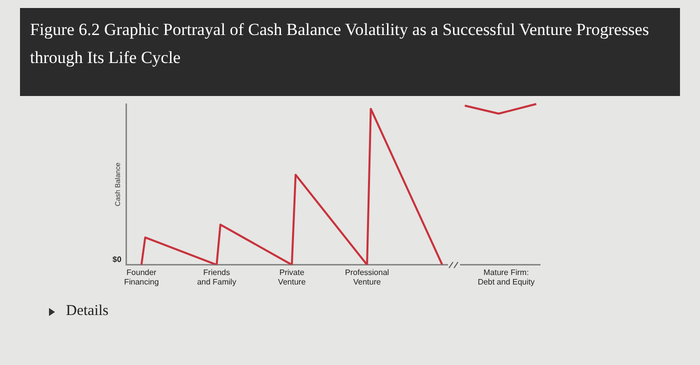  I want to click on text: Details, so click(87, 311).